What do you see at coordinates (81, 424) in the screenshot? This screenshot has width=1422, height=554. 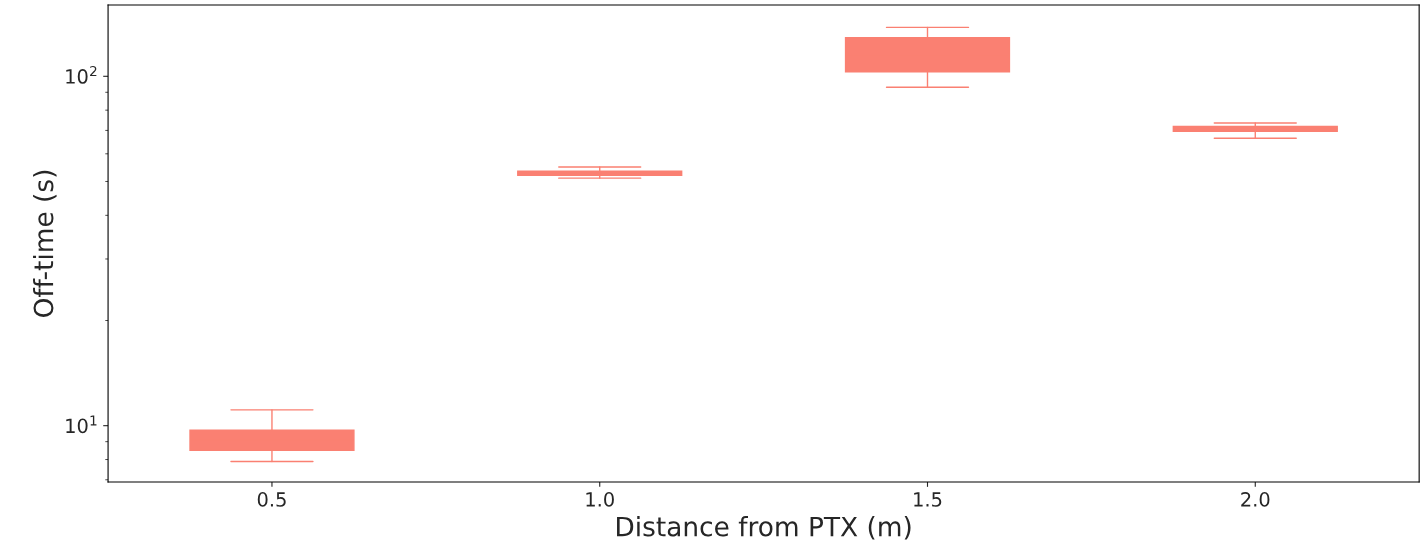 I see `y-tick-label: 10$^{1}$` at bounding box center [81, 424].